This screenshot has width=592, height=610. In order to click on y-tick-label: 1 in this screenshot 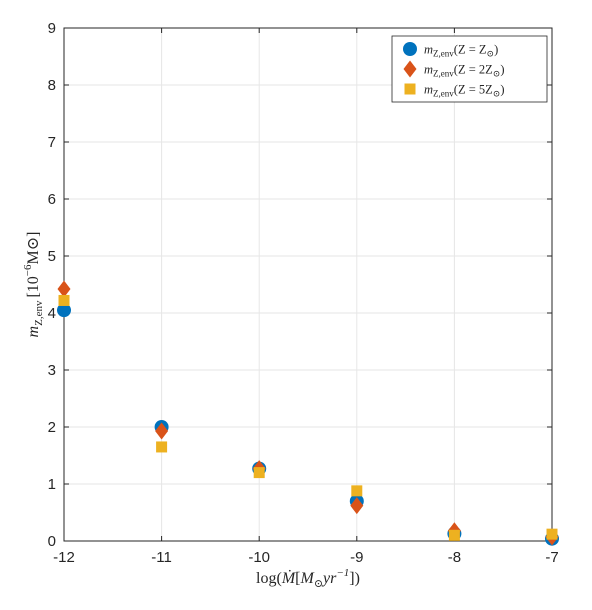, I will do `click(52, 484)`.